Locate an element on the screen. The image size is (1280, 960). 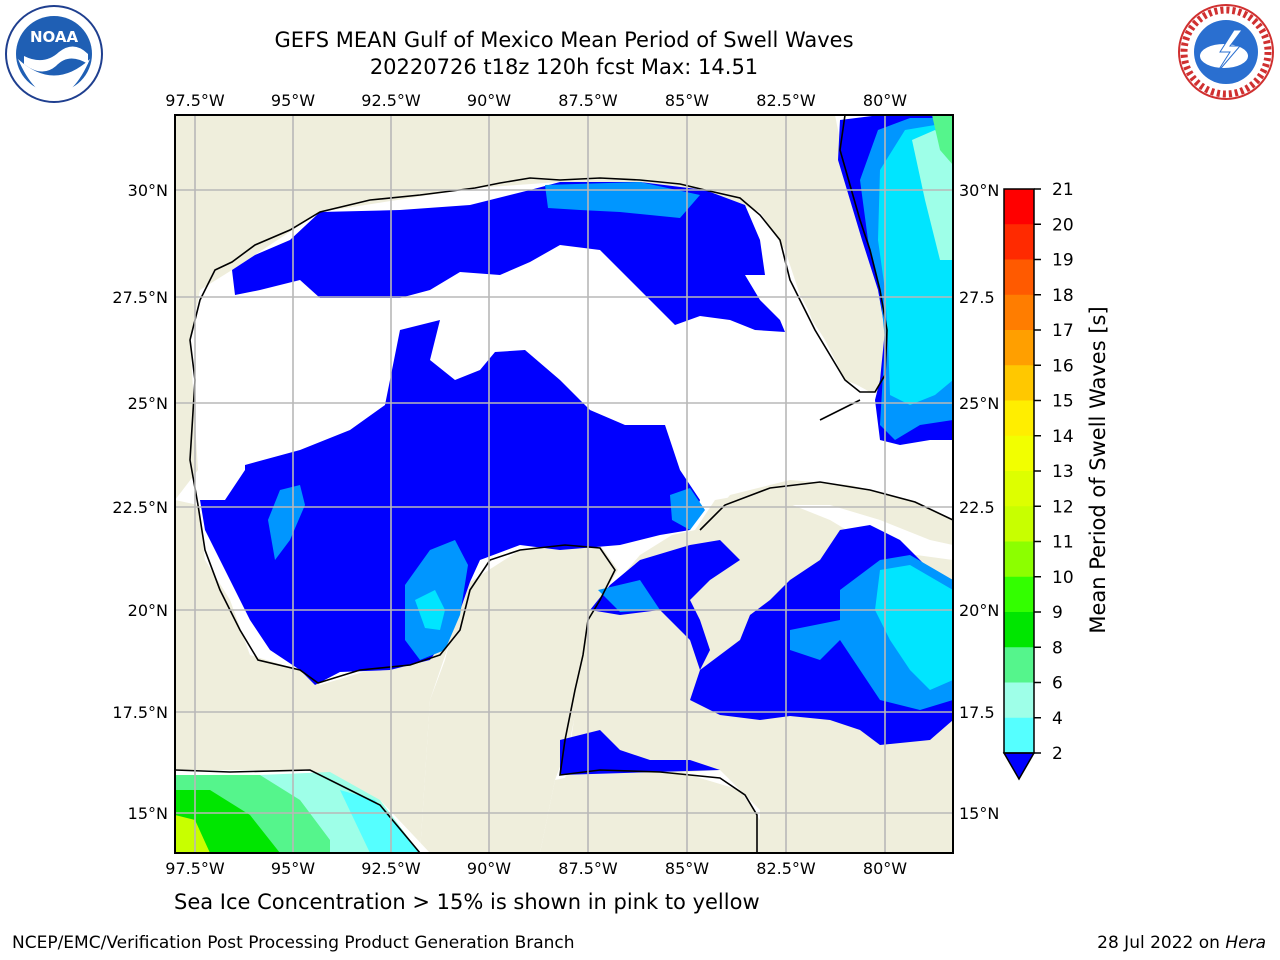
lat-ticks-left: 30°N 27.5°N 25°N 22.5°N 20°N 17.5°N 15°N is located at coordinates (140, 502).